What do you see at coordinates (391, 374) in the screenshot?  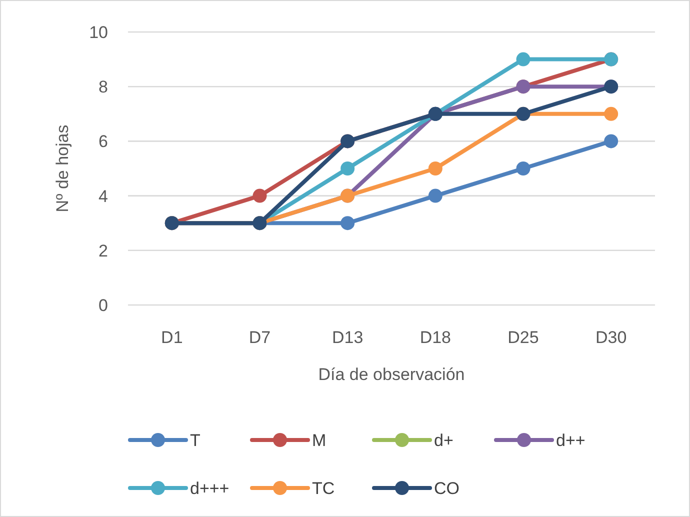 I see `x-axis-title: Día de observación` at bounding box center [391, 374].